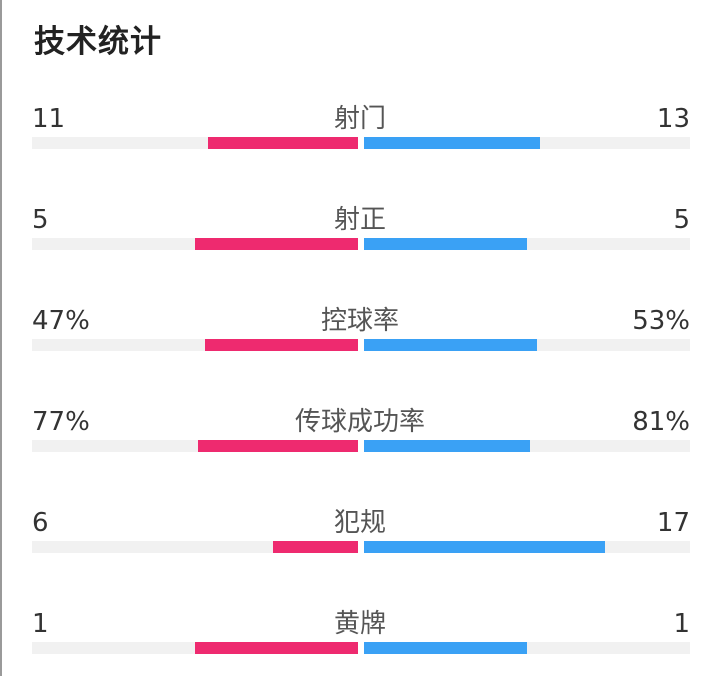 This screenshot has height=677, width=720. I want to click on page-title: 技术统计, so click(98, 42).